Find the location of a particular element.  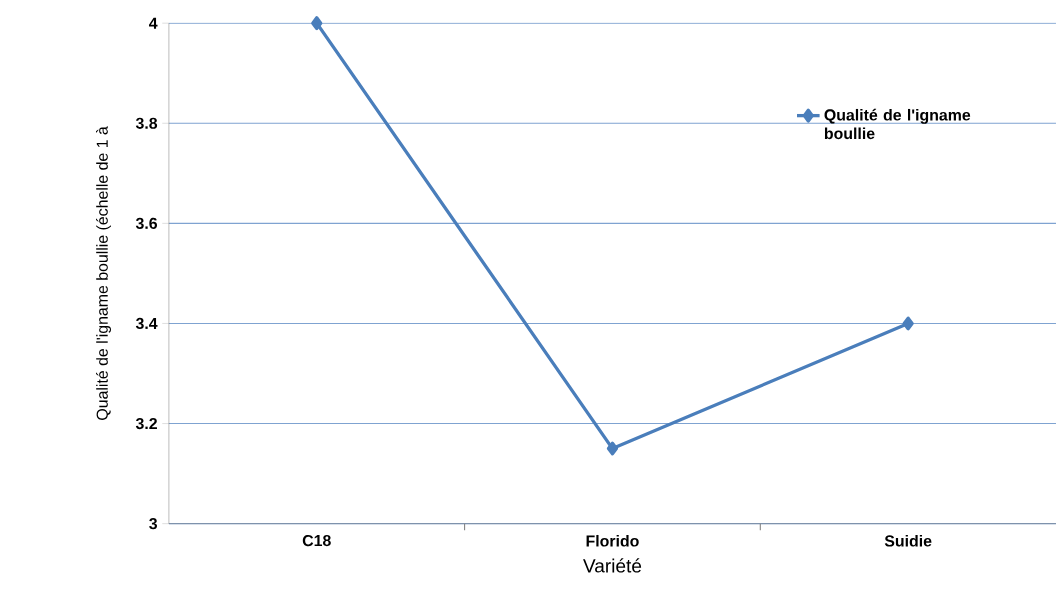

y-tick-label: 3 is located at coordinates (153, 524).